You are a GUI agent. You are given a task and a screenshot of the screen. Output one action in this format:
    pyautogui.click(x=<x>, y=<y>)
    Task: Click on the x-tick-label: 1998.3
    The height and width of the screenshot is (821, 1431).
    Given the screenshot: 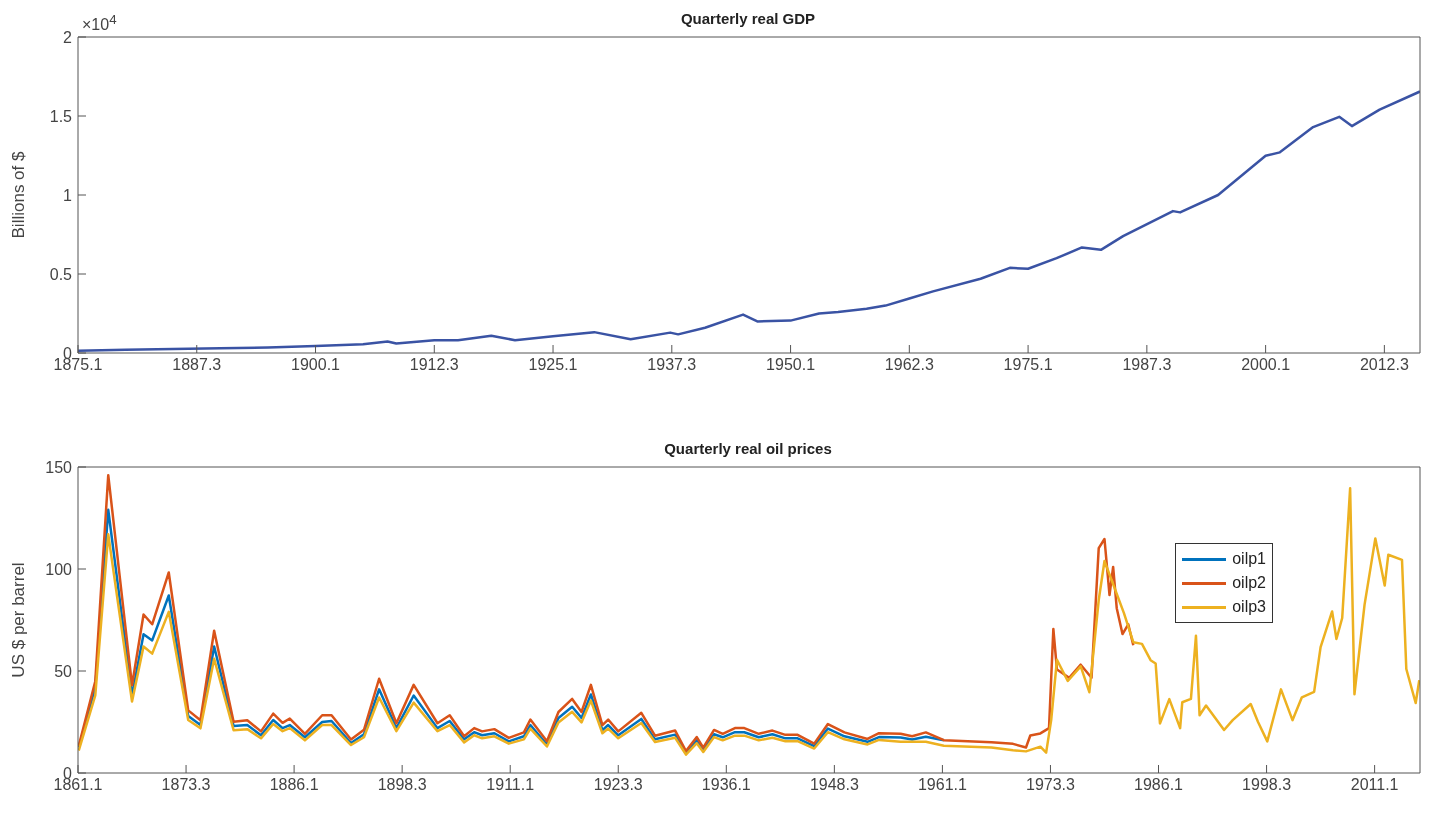 What is the action you would take?
    pyautogui.click(x=1267, y=785)
    